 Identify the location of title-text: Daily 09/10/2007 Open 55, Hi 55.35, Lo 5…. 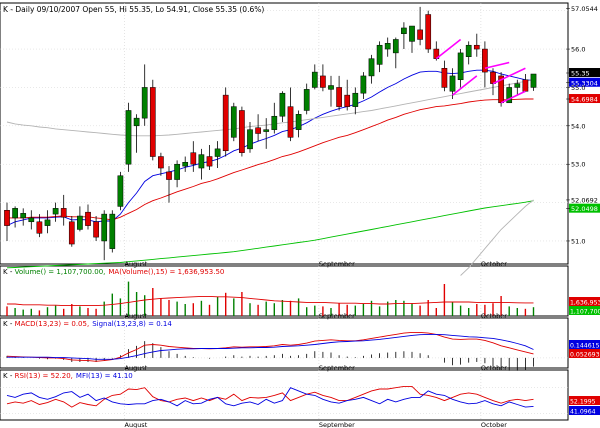
(139, 9).